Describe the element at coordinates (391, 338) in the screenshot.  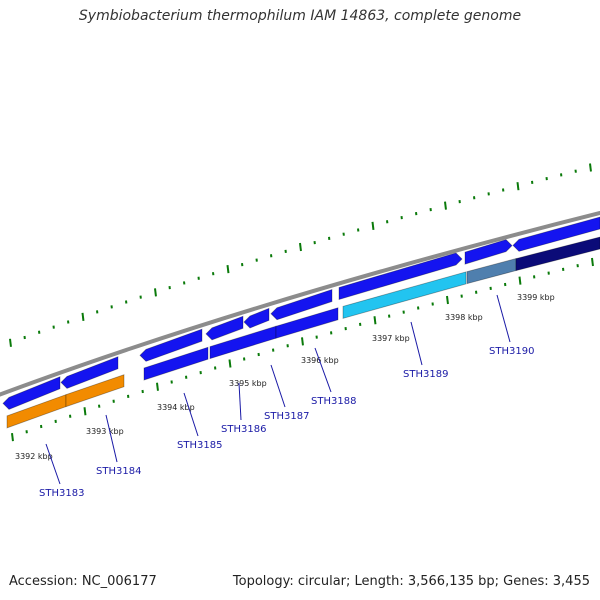
I see `kbp-label-3397: 3397 kbp` at that location.